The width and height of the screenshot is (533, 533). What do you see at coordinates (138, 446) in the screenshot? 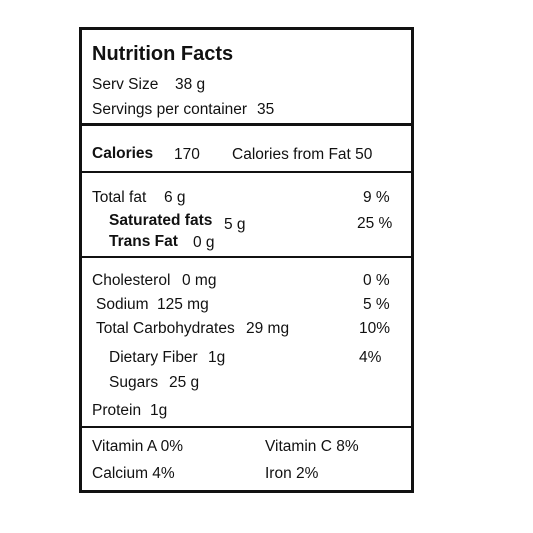
I see `vitamin-a: Vitamin A 0%` at bounding box center [138, 446].